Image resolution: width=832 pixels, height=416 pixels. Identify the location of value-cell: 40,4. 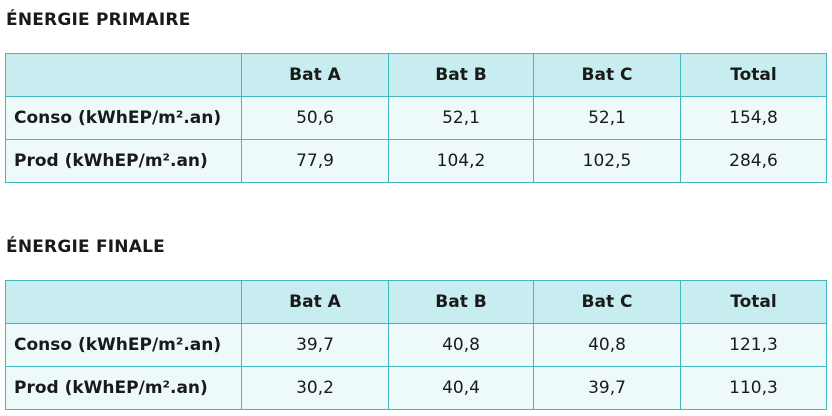
(461, 388).